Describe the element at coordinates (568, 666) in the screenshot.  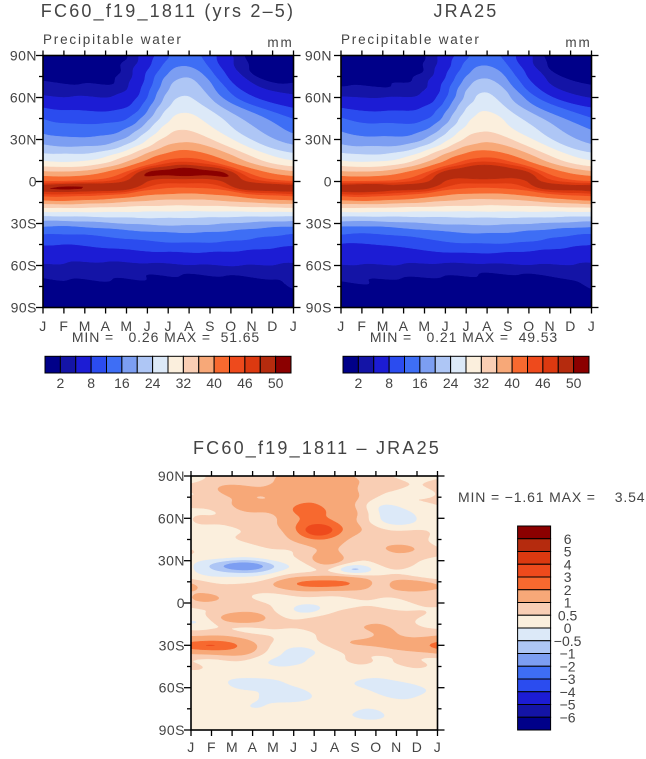
I see `svg-text: −2` at that location.